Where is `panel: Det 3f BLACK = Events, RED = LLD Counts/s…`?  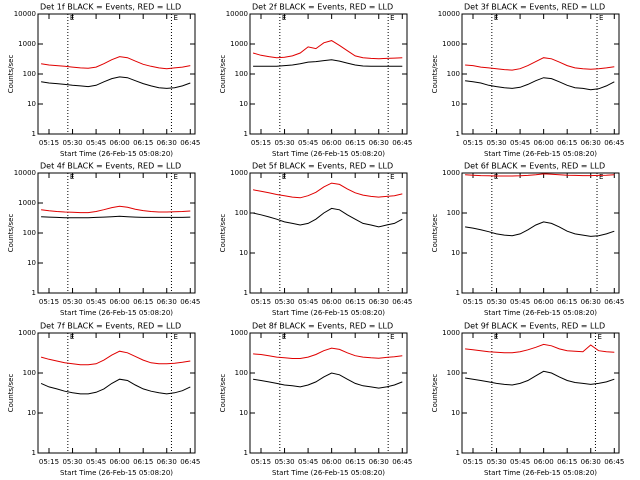
panel: Det 3f BLACK = Events, RED = LLD Counts/s… is located at coordinates (527, 81).